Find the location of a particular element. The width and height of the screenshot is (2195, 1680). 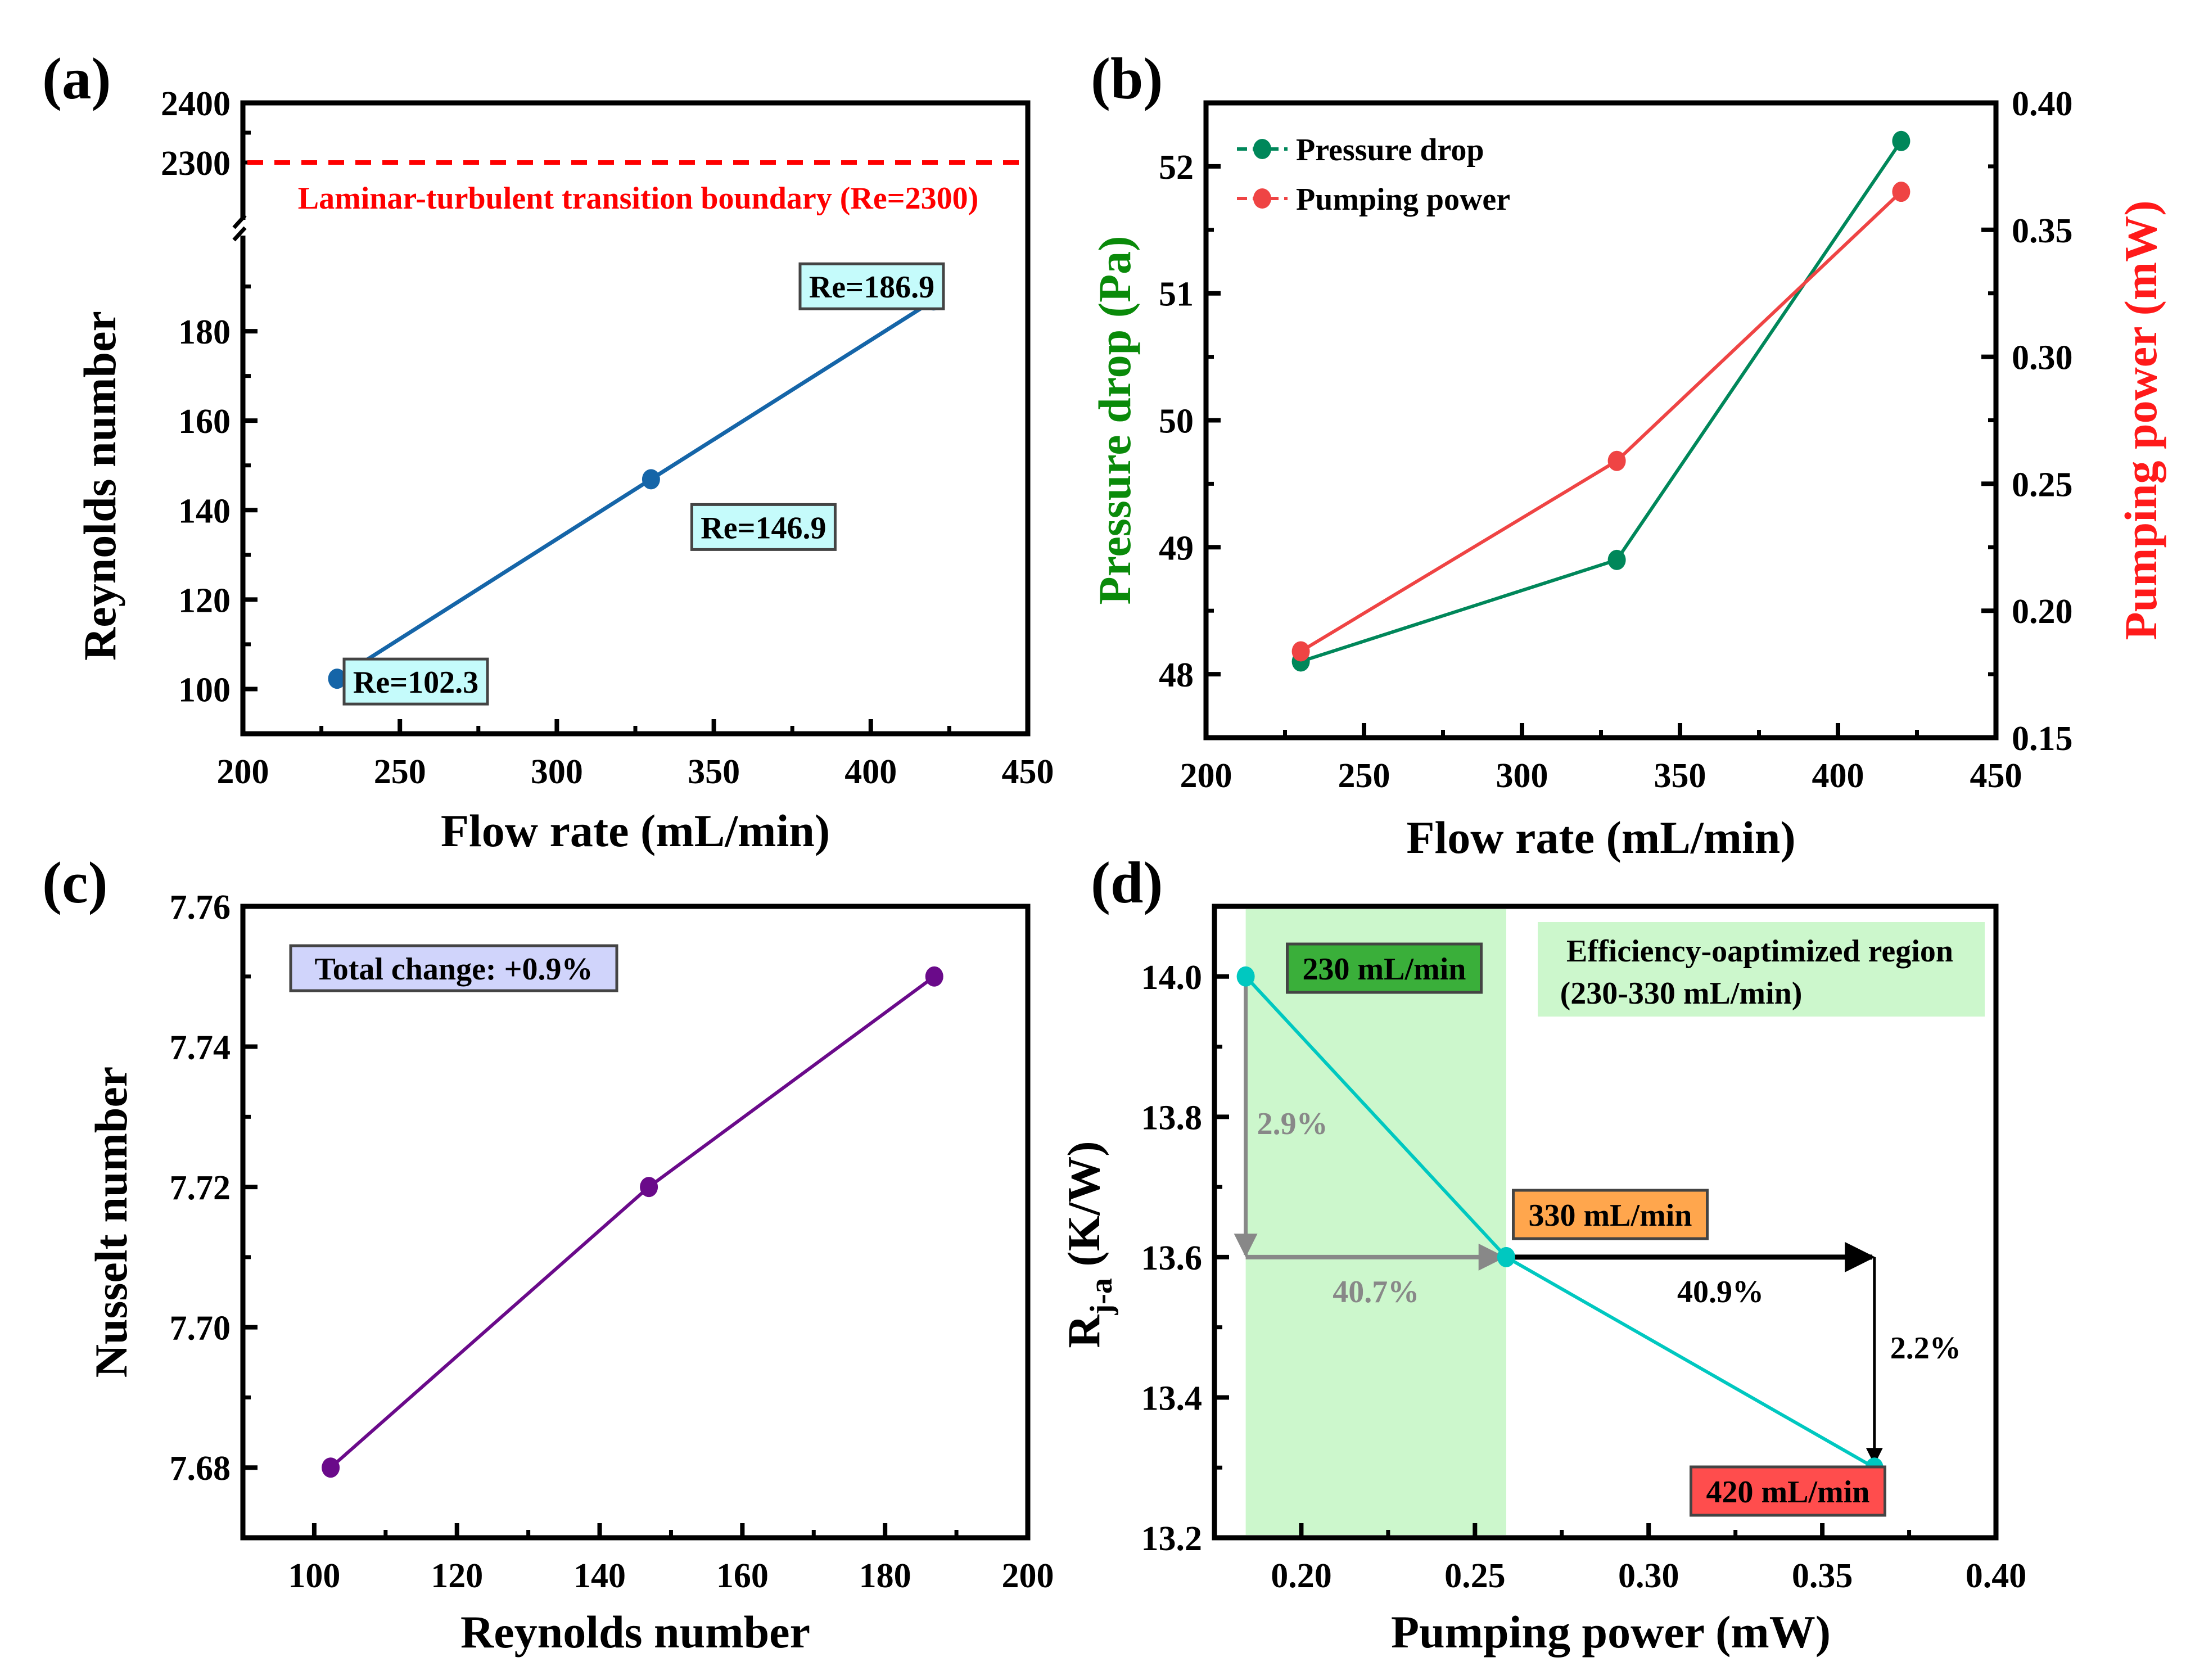

panel-b-x-tick-label: 350 is located at coordinates (1680, 776).